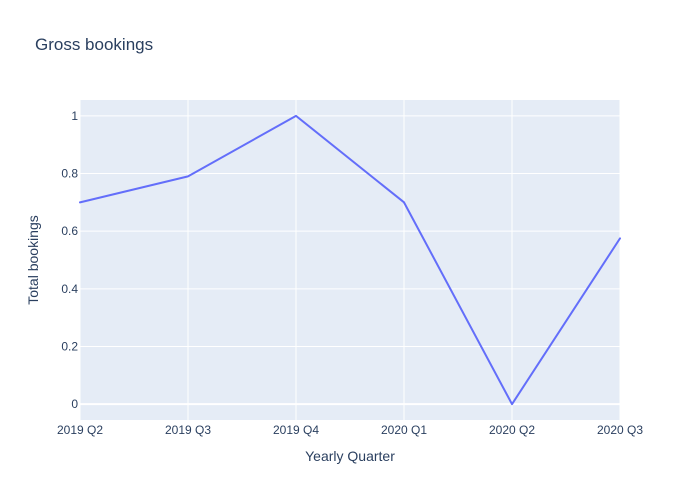 The height and width of the screenshot is (500, 700). Describe the element at coordinates (94, 44) in the screenshot. I see `chart-title: Gross bookings` at that location.